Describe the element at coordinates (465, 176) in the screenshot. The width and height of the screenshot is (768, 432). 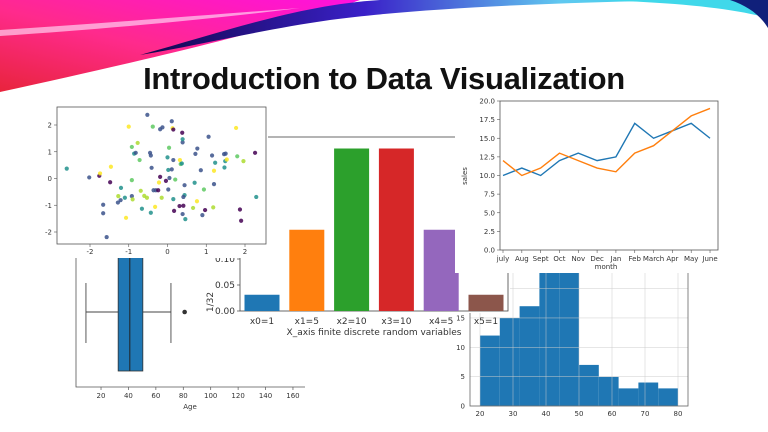
I see `y-axis-label: sales` at that location.